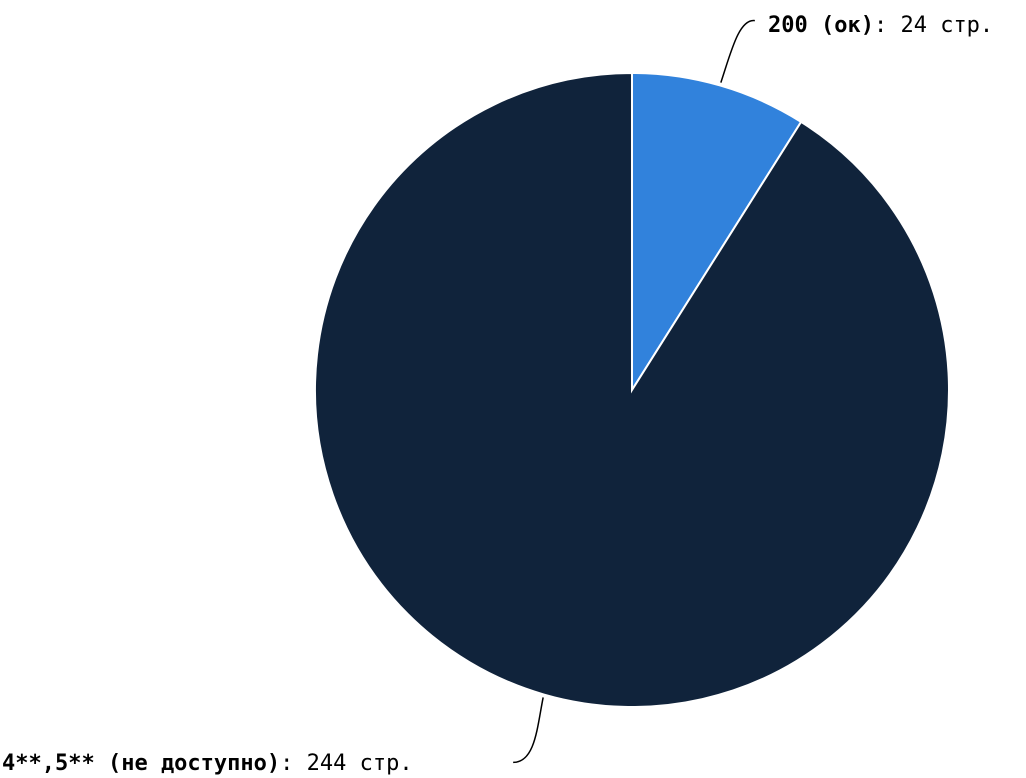  Describe the element at coordinates (346, 763) in the screenshot. I see `slice-label-unavailable-value: : 244 стр.` at that location.